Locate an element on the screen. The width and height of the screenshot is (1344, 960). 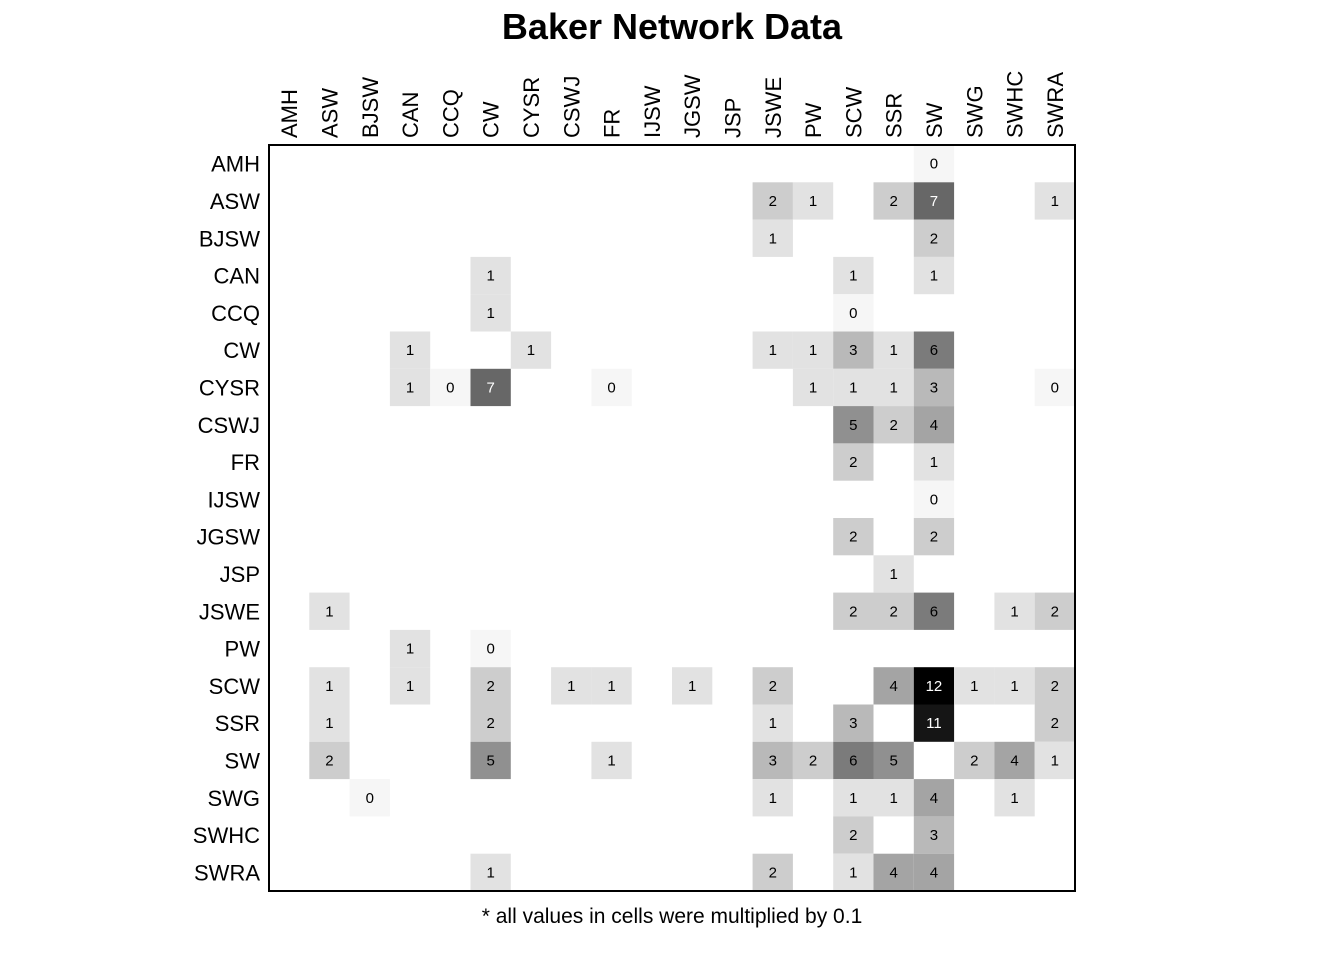
row-label: SCW is located at coordinates (235, 686).